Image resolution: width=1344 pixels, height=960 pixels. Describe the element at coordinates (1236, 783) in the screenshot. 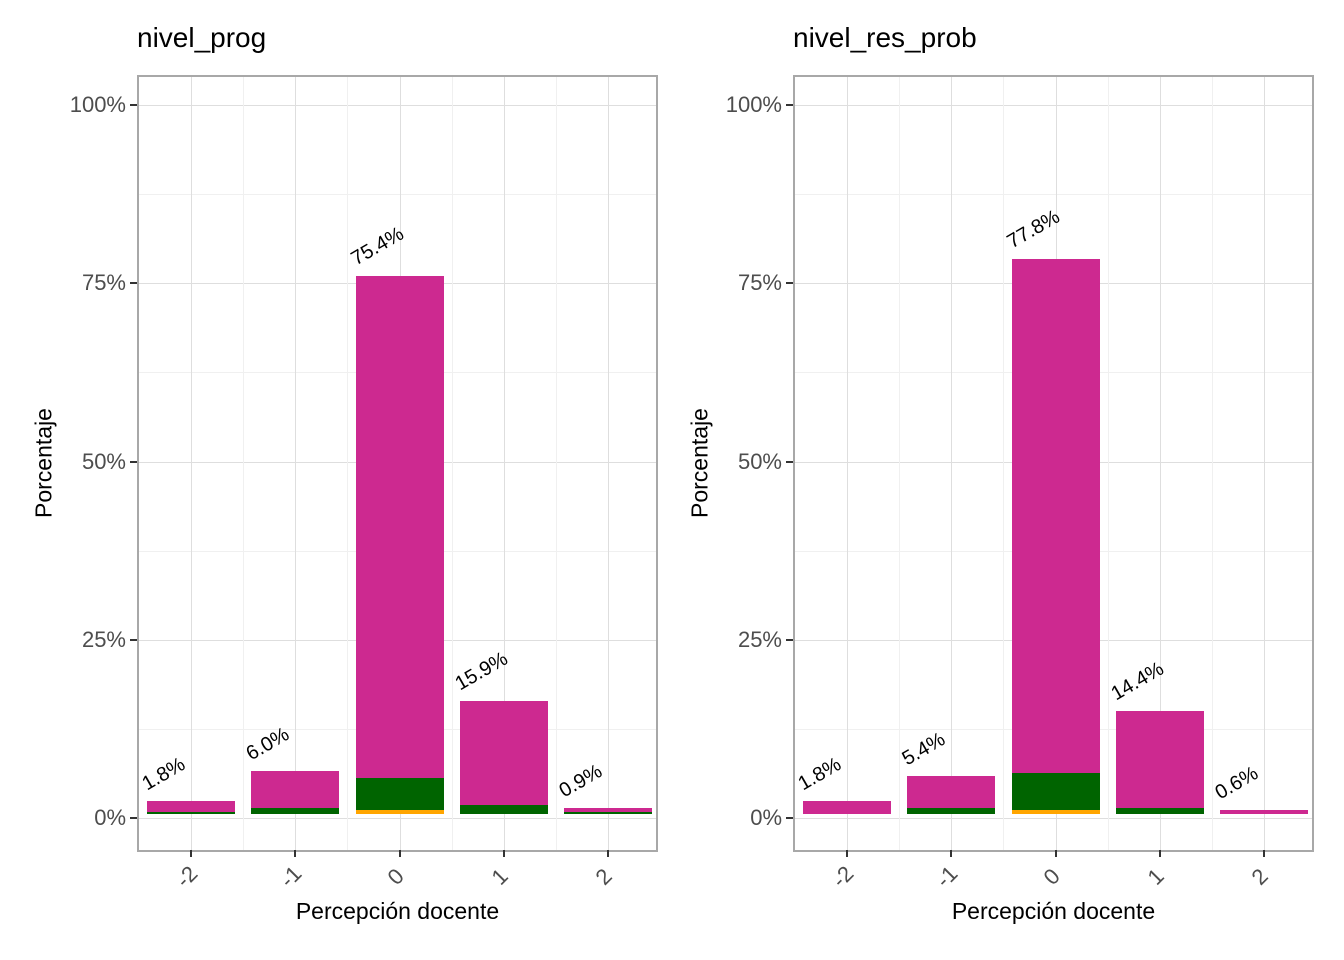

I see `bar-label: 0.6%` at that location.